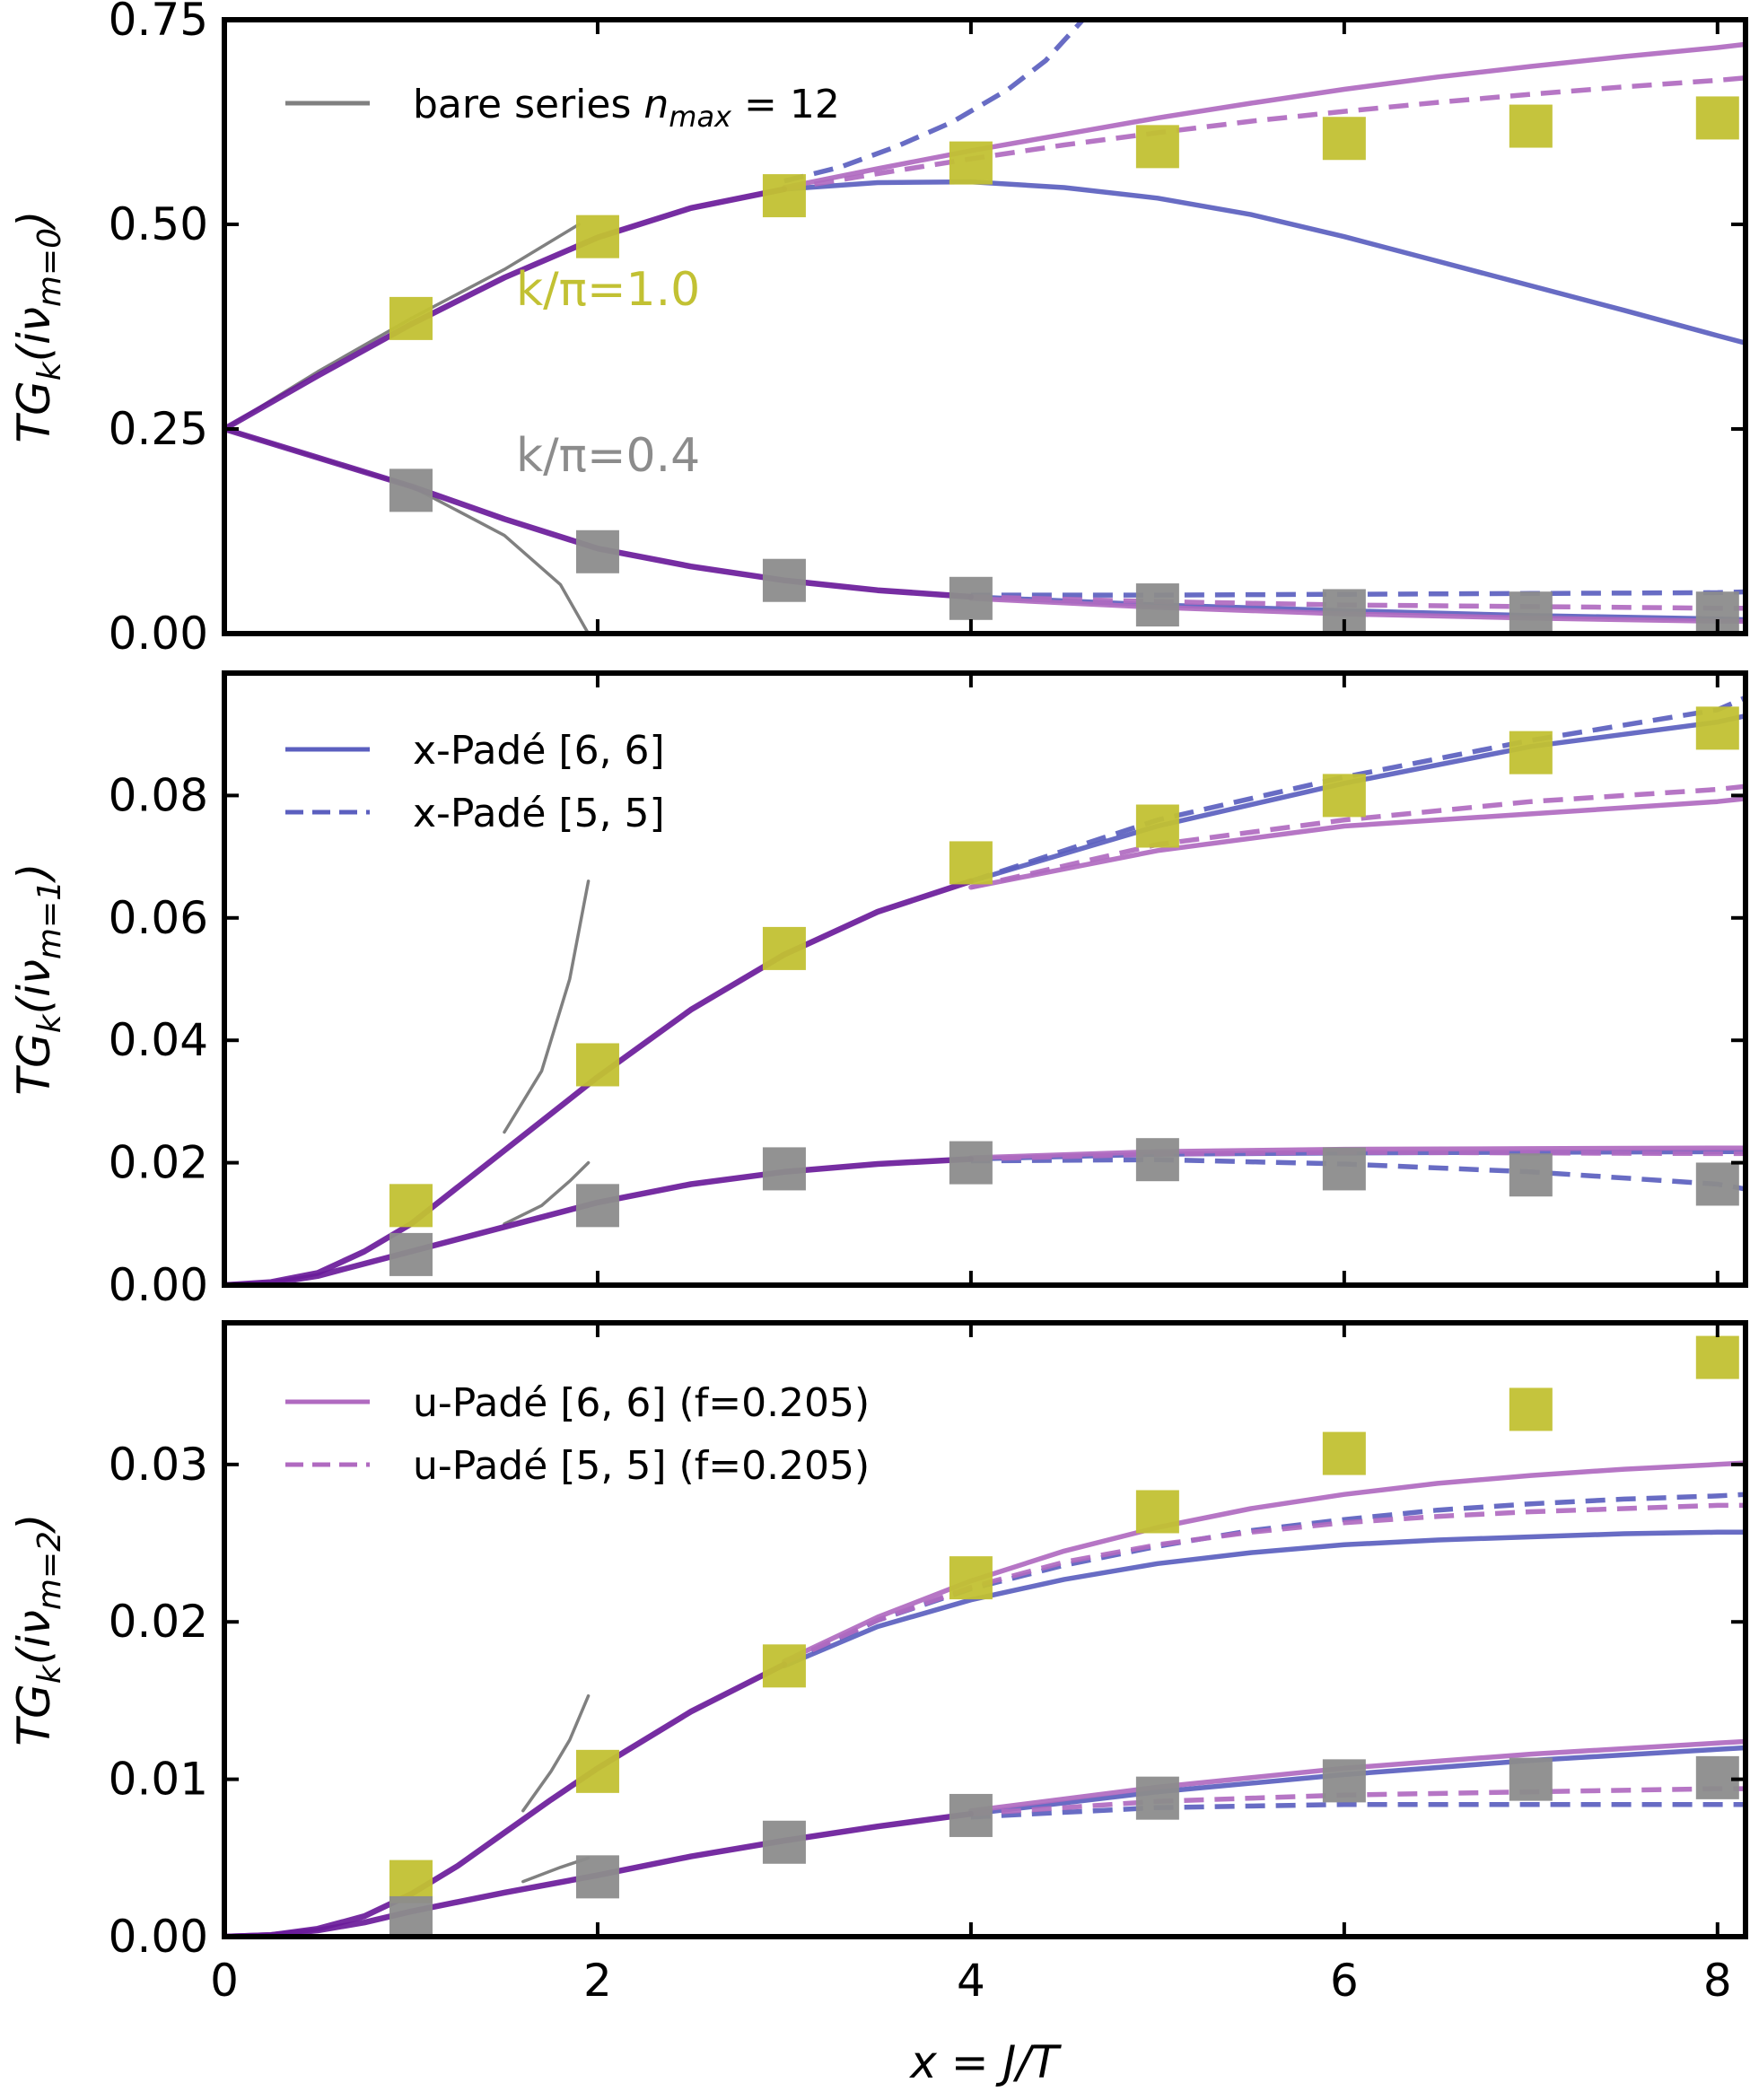 The width and height of the screenshot is (1750, 2100). What do you see at coordinates (159, 429) in the screenshot?
I see `y-tick-label: 0.25` at bounding box center [159, 429].